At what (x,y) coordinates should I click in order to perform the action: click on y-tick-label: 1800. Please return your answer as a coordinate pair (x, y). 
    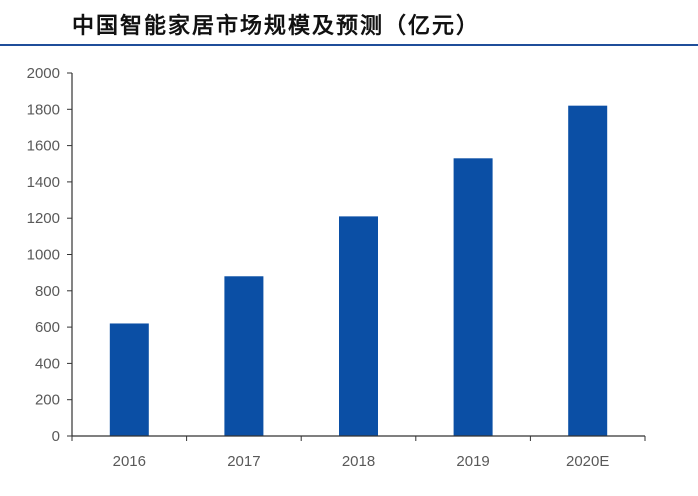
    Looking at the image, I should click on (43, 109).